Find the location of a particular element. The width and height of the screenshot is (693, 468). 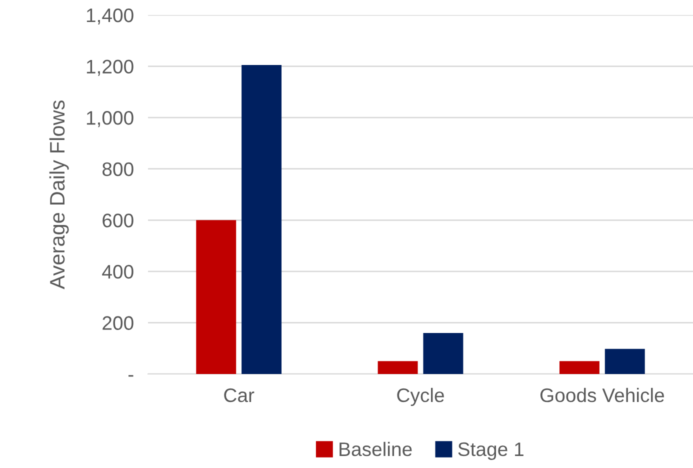

y-tick-label: 400 is located at coordinates (118, 271).